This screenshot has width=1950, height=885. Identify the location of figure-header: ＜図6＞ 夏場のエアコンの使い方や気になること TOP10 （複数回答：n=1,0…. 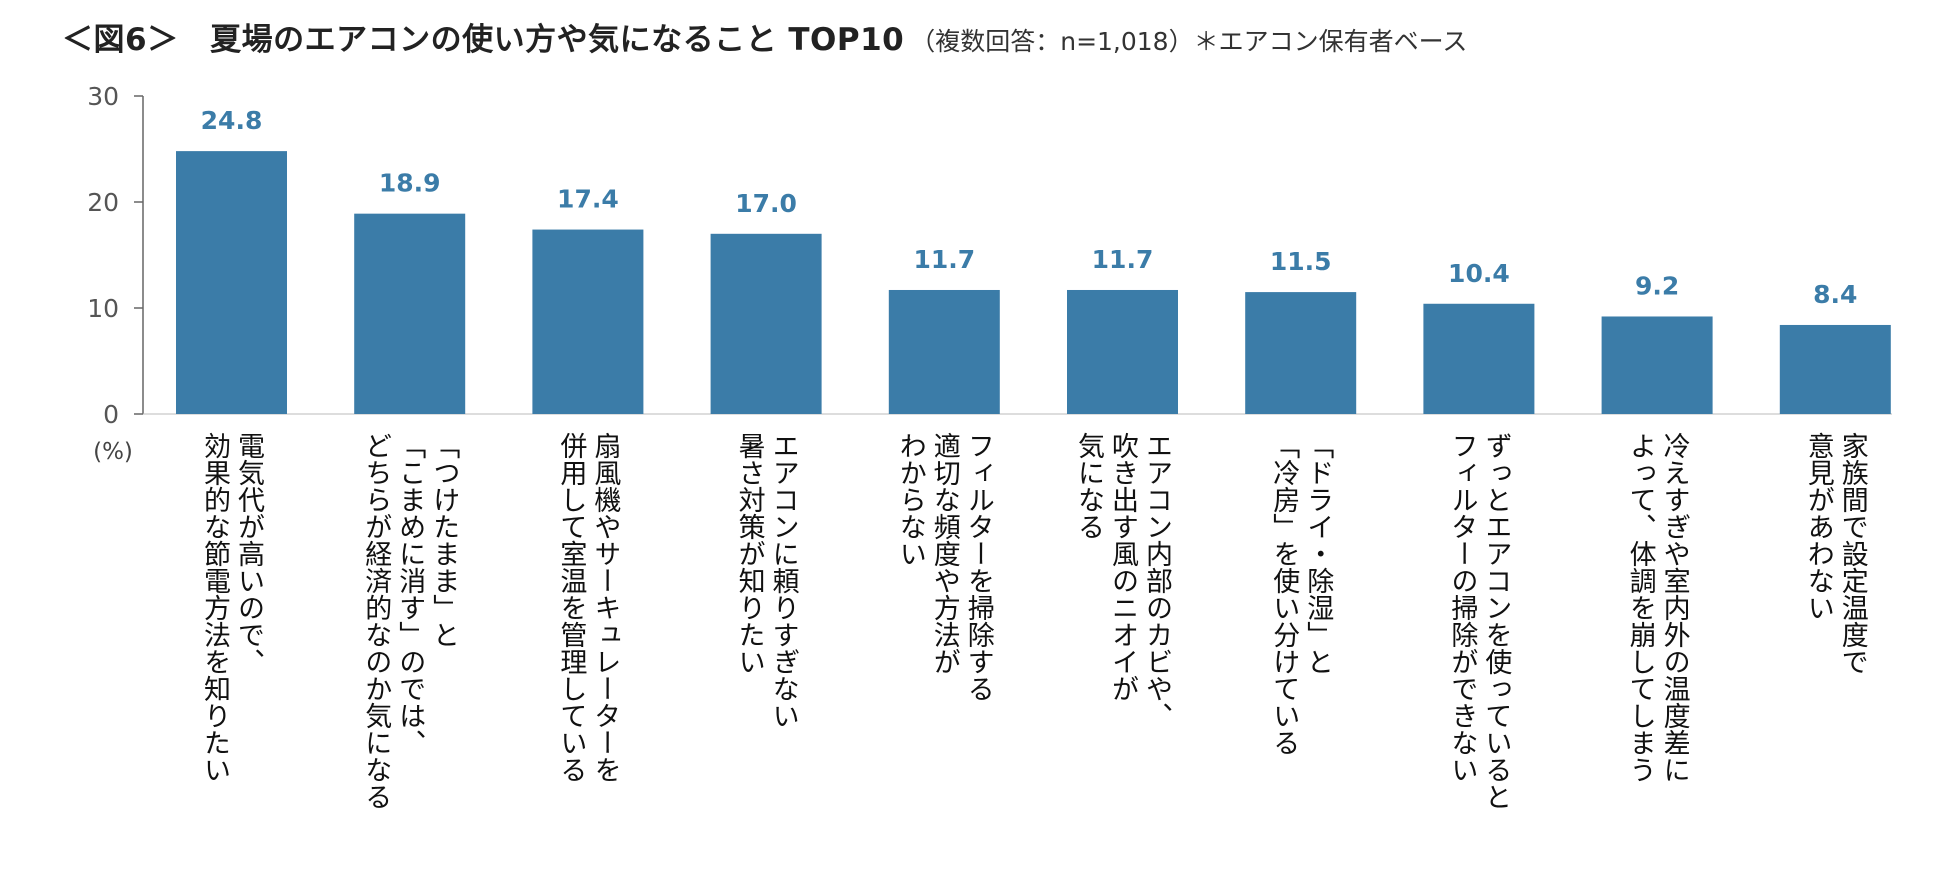
(764, 39).